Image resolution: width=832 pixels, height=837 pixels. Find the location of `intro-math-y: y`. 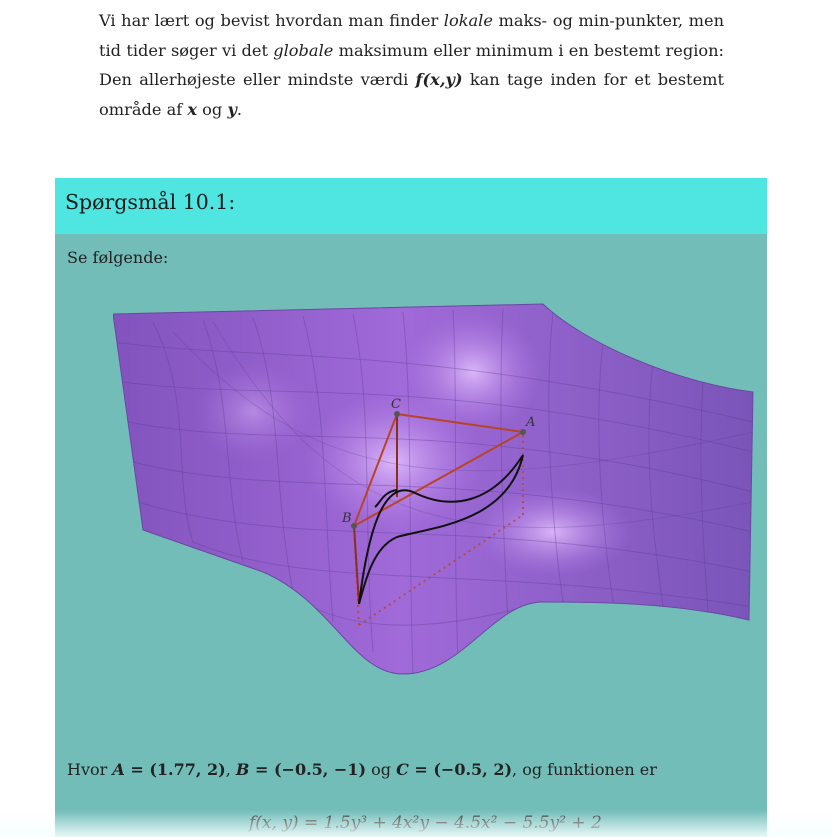

intro-math-y: y is located at coordinates (232, 109).